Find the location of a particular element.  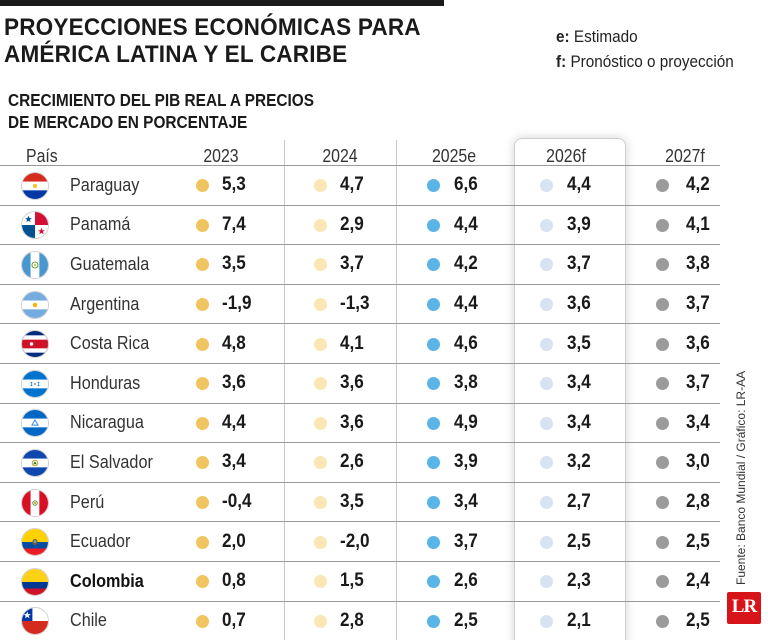

country-name: Argentina is located at coordinates (105, 303).